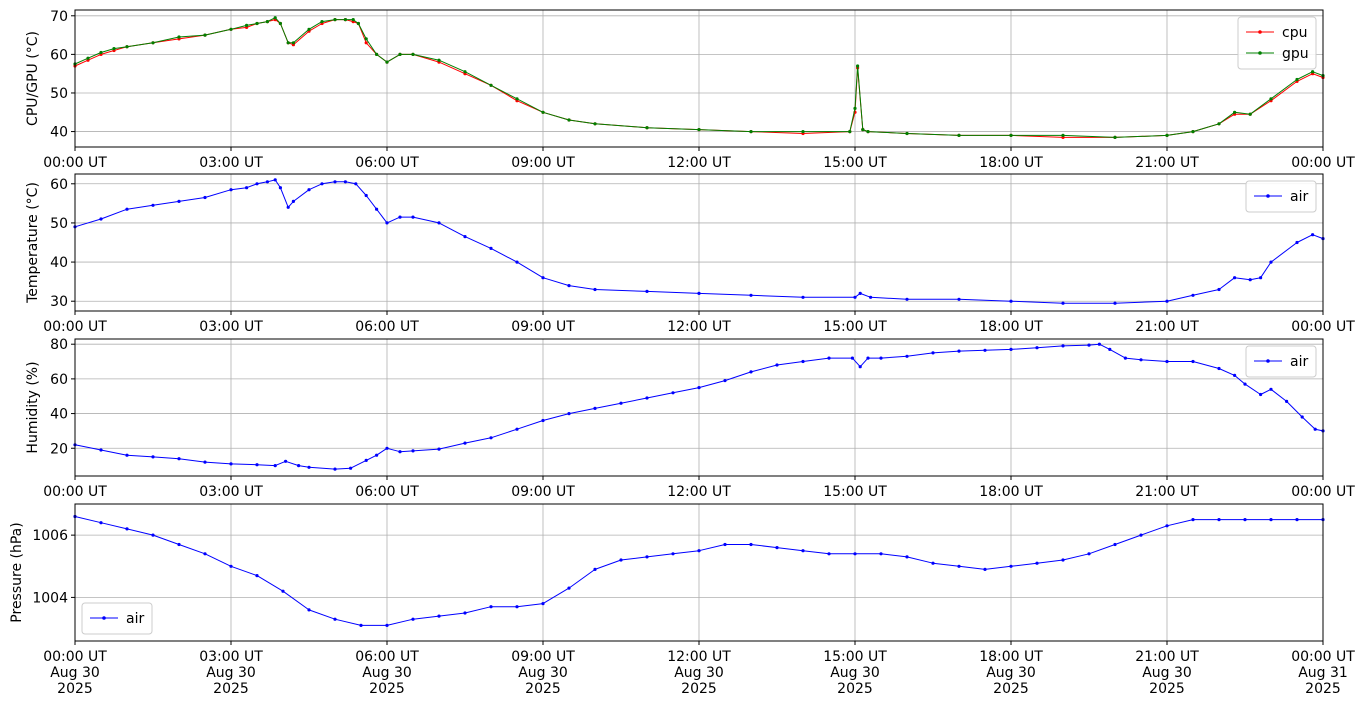 The width and height of the screenshot is (1364, 707). Describe the element at coordinates (855, 492) in the screenshot. I see `x-tick-label: 15:00 UT` at that location.